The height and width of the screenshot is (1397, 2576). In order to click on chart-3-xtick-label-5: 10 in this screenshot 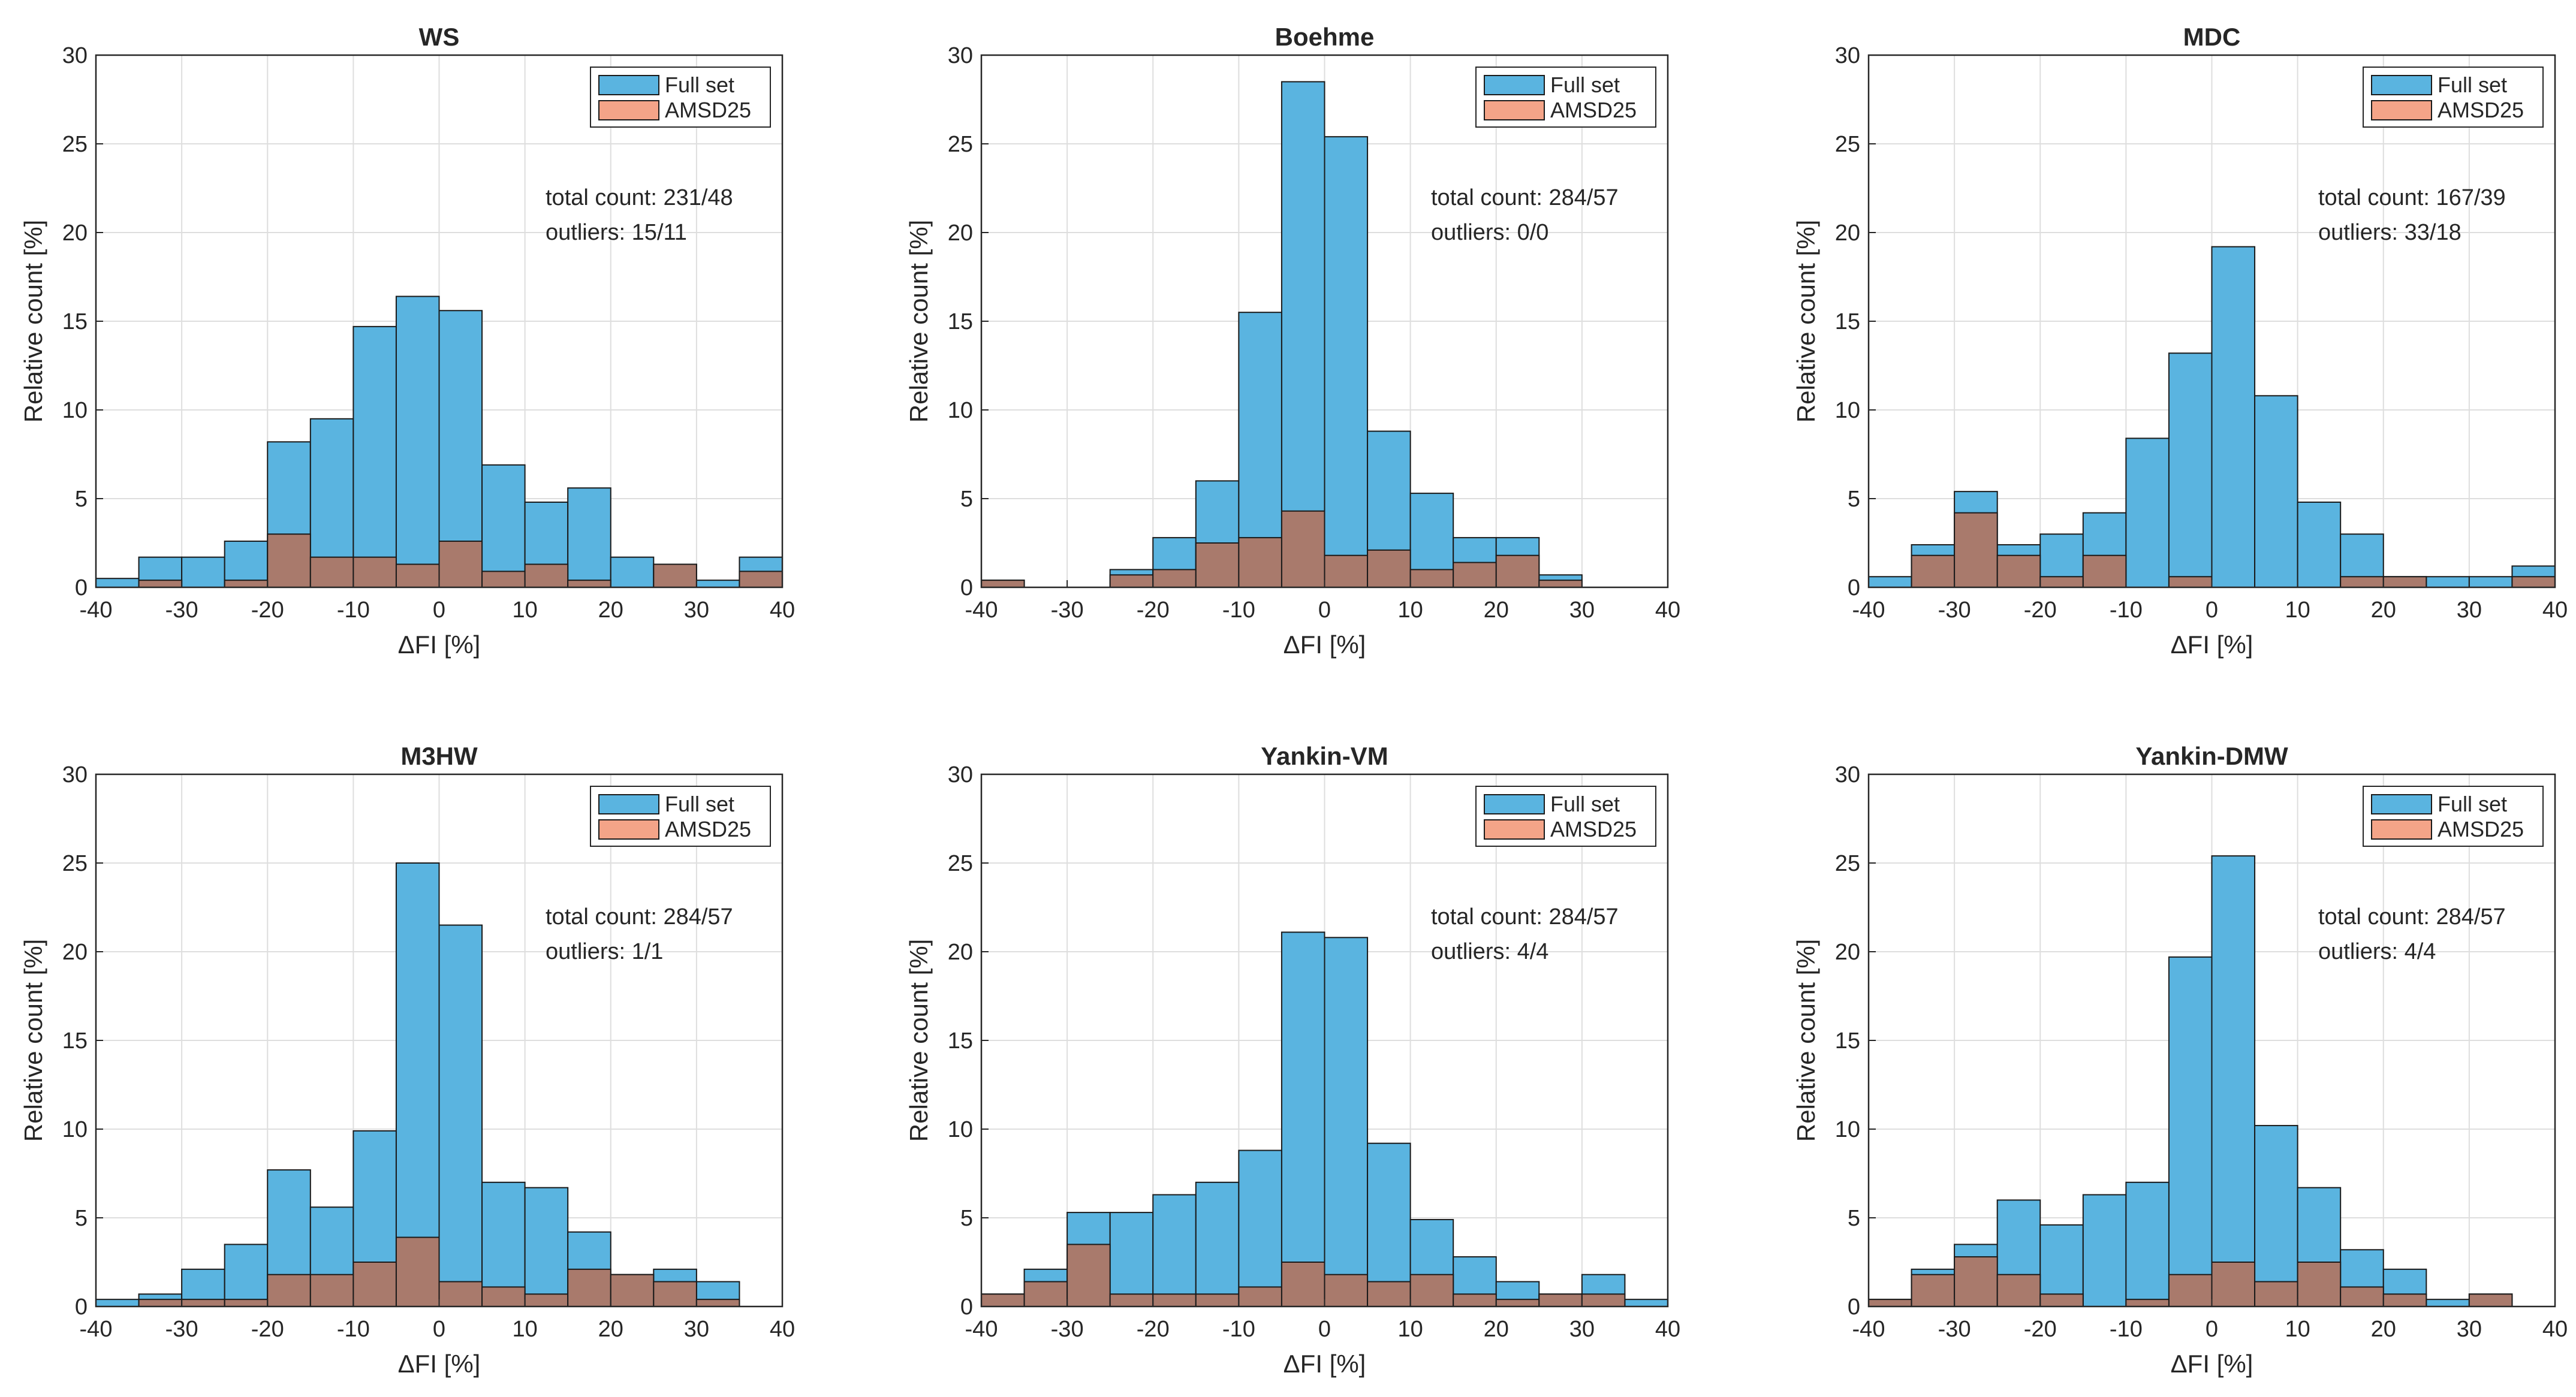, I will do `click(525, 1329)`.